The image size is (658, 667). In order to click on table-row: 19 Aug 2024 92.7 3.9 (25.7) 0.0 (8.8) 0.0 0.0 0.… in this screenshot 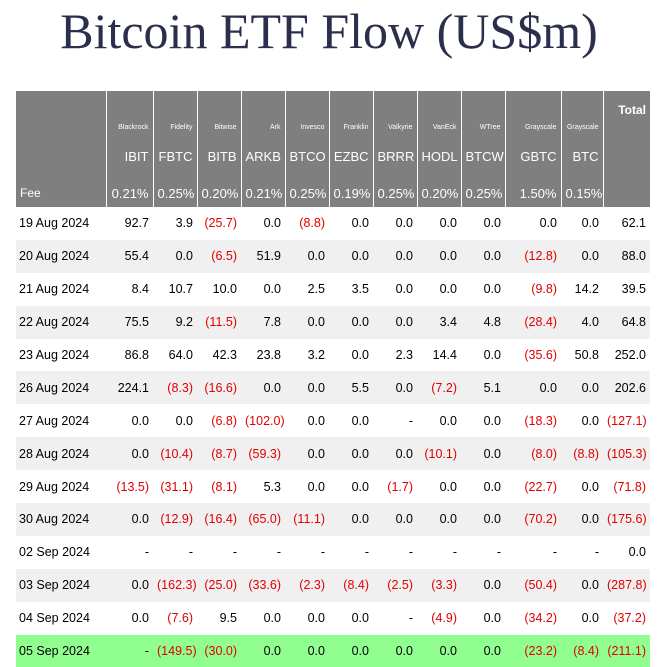, I will do `click(333, 223)`.